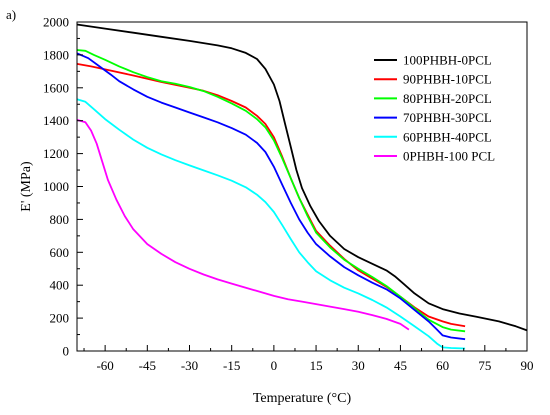  What do you see at coordinates (447, 60) in the screenshot?
I see `legend-label: 100PHBH-0PCL` at bounding box center [447, 60].